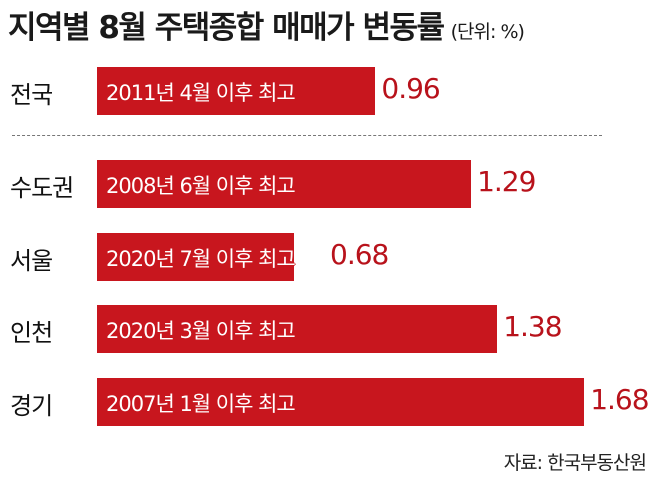  What do you see at coordinates (31, 333) in the screenshot?
I see `category-label: 인천` at bounding box center [31, 333].